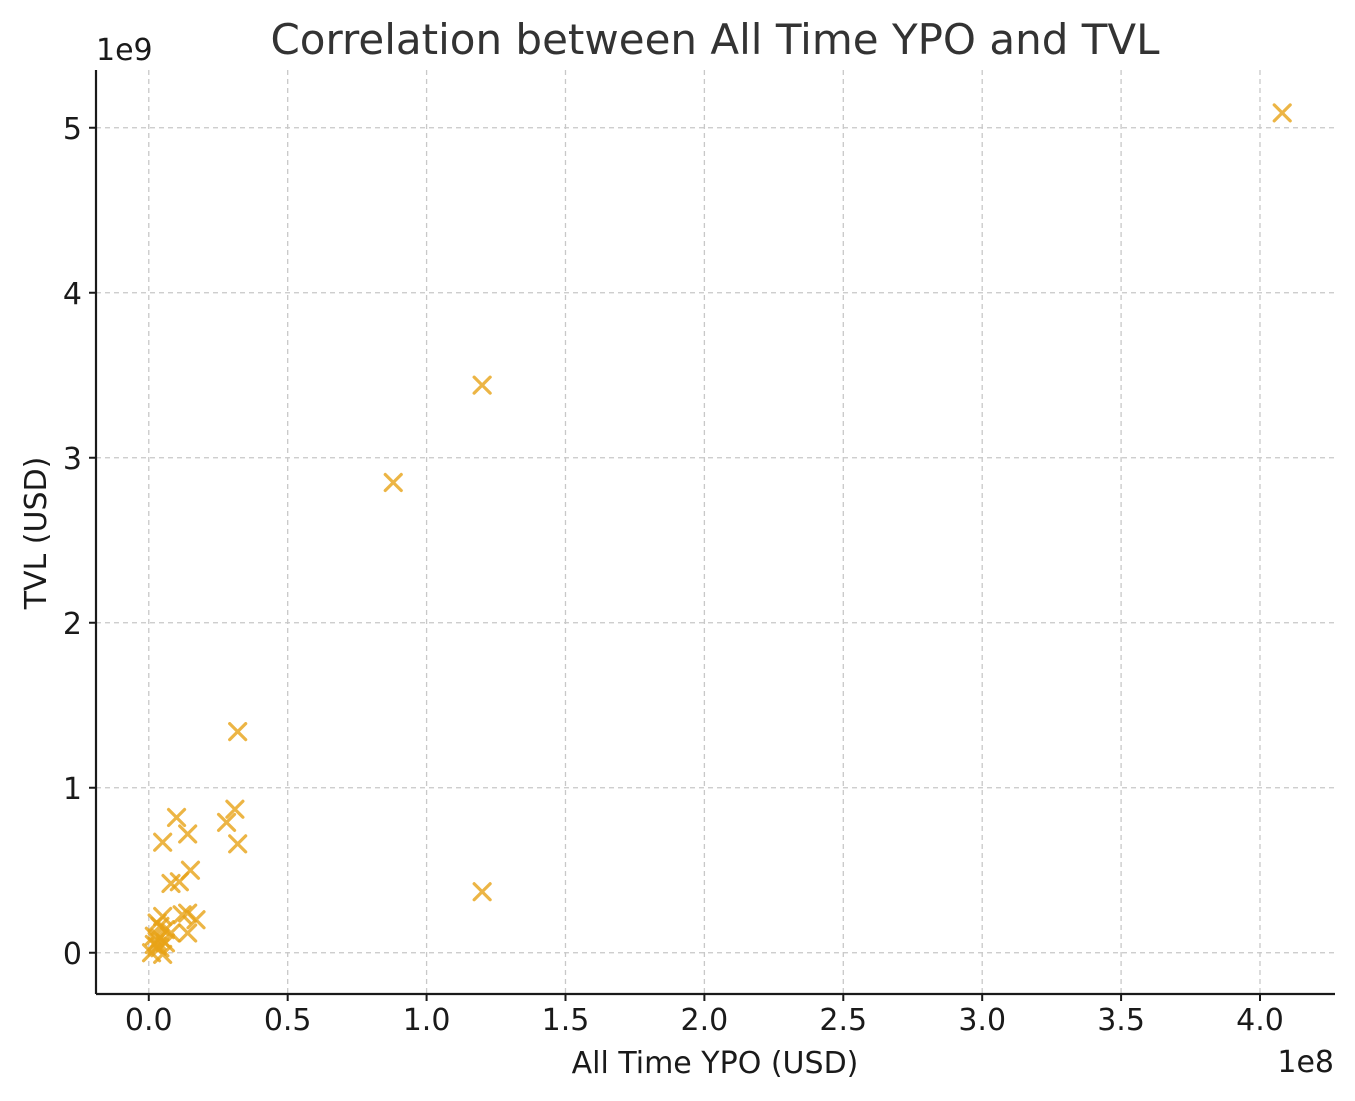  I want to click on x-tick-label: 4.0, so click(1260, 1020).